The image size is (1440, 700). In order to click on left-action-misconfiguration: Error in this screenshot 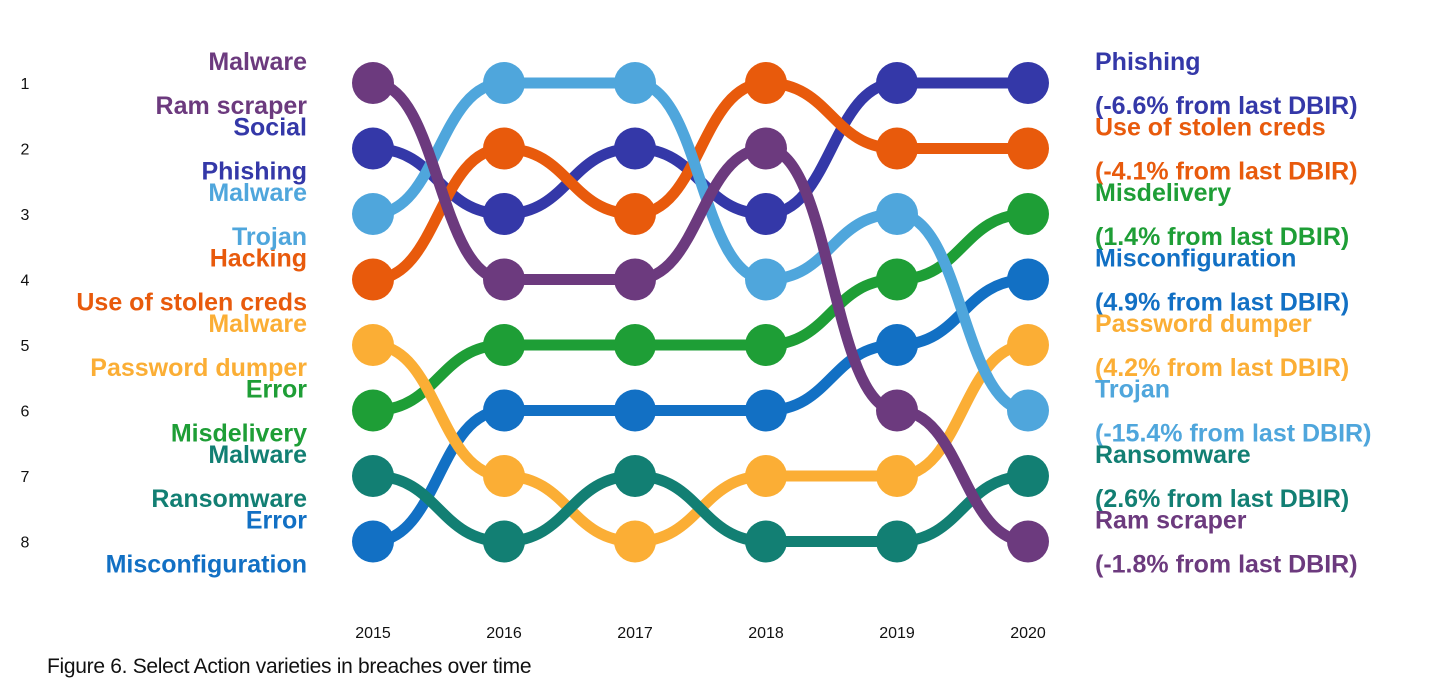, I will do `click(276, 521)`.